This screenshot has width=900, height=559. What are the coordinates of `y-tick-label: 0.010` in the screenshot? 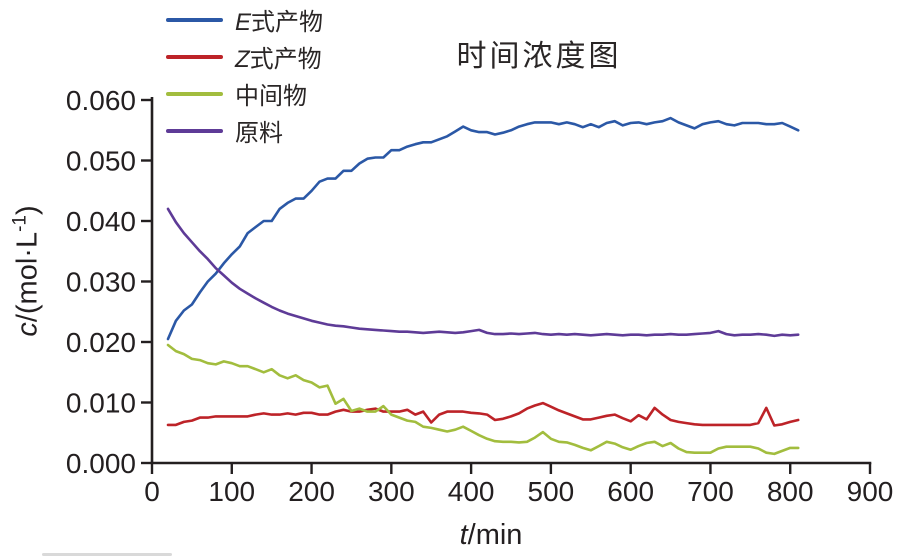 It's located at (101, 403).